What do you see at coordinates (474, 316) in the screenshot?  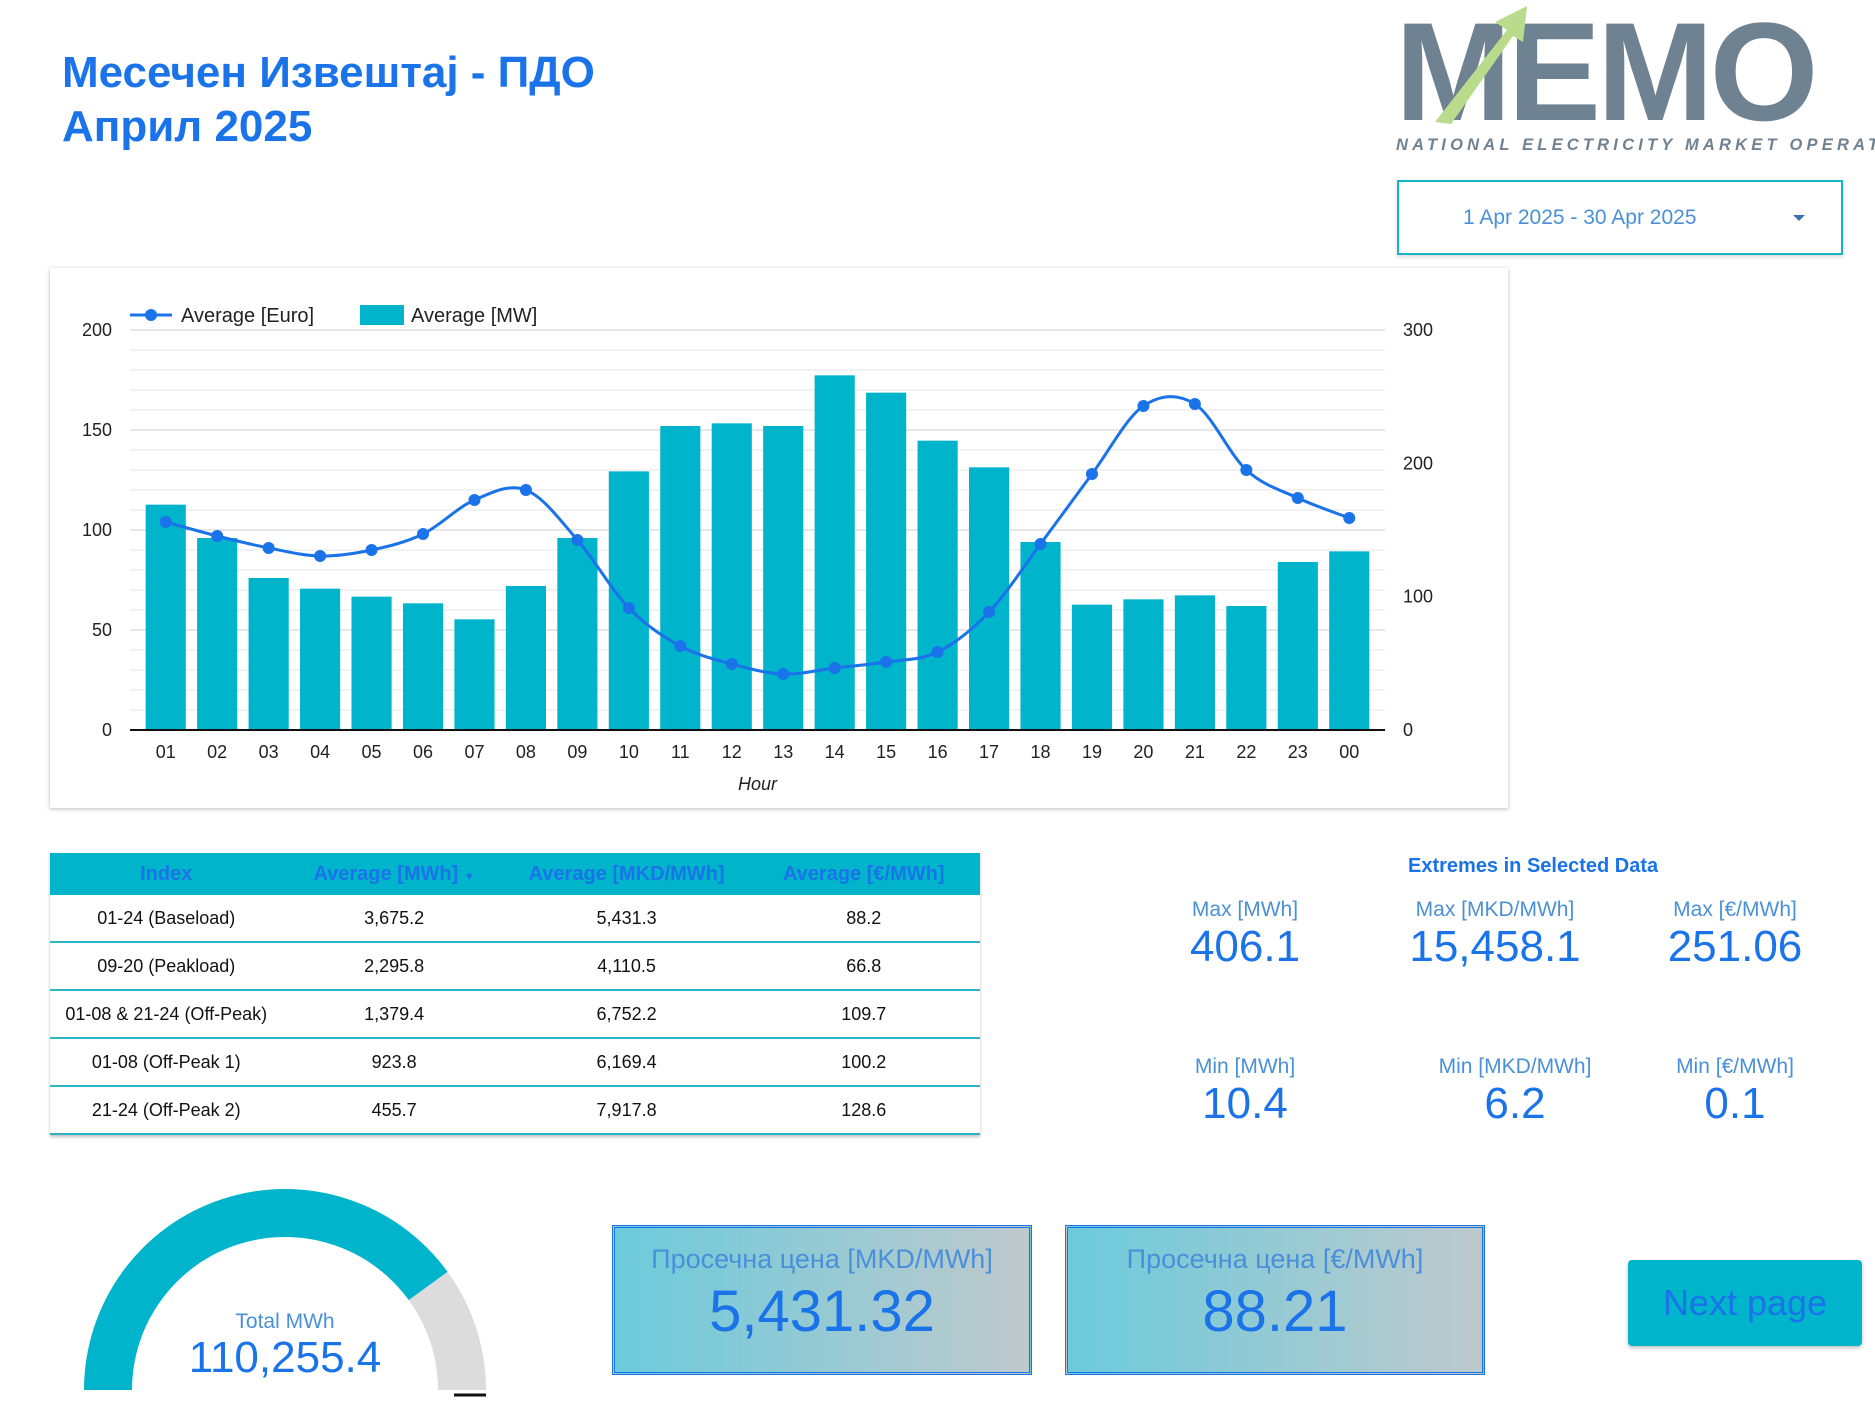 I see `legend-label-mw: Average [MW]` at bounding box center [474, 316].